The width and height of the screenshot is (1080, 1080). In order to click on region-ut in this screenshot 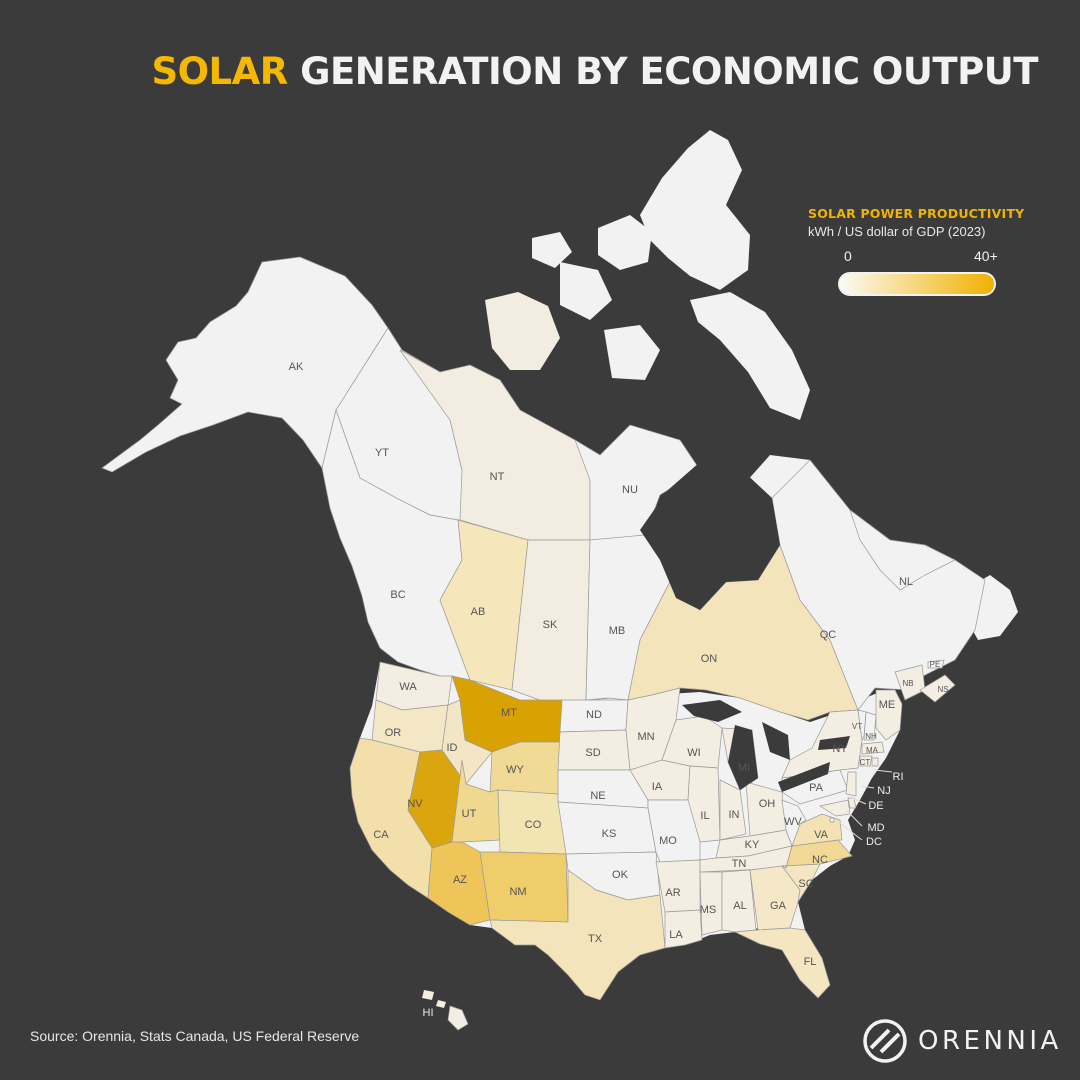, I will do `click(476, 801)`.